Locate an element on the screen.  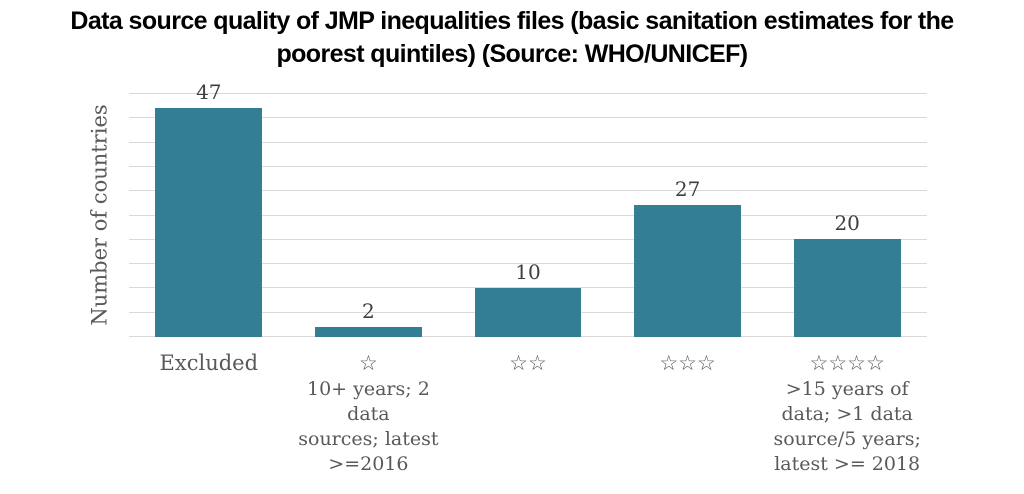
x-tick-category: ☆☆ is located at coordinates (528, 363).